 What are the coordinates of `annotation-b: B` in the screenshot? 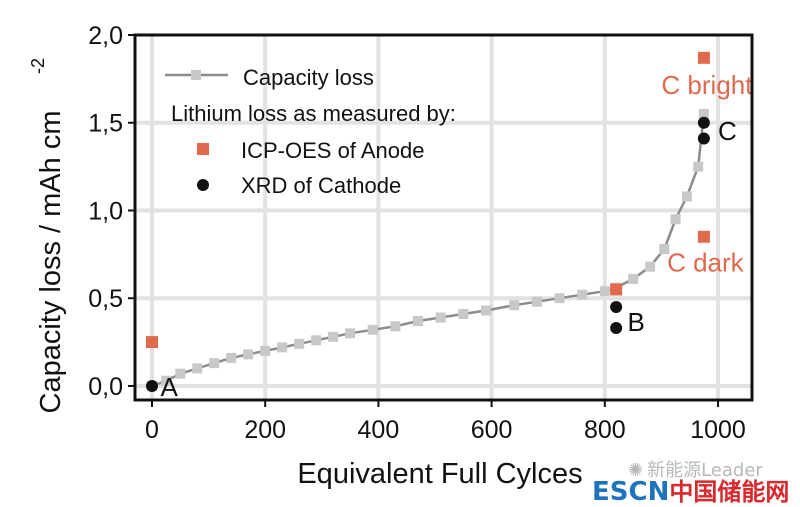 It's located at (635, 322).